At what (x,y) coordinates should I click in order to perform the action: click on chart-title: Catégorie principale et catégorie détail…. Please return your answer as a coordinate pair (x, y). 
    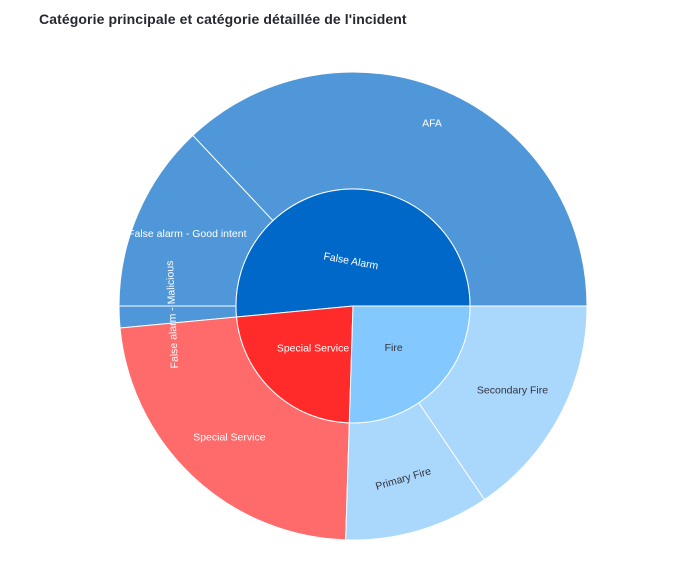
    Looking at the image, I should click on (223, 19).